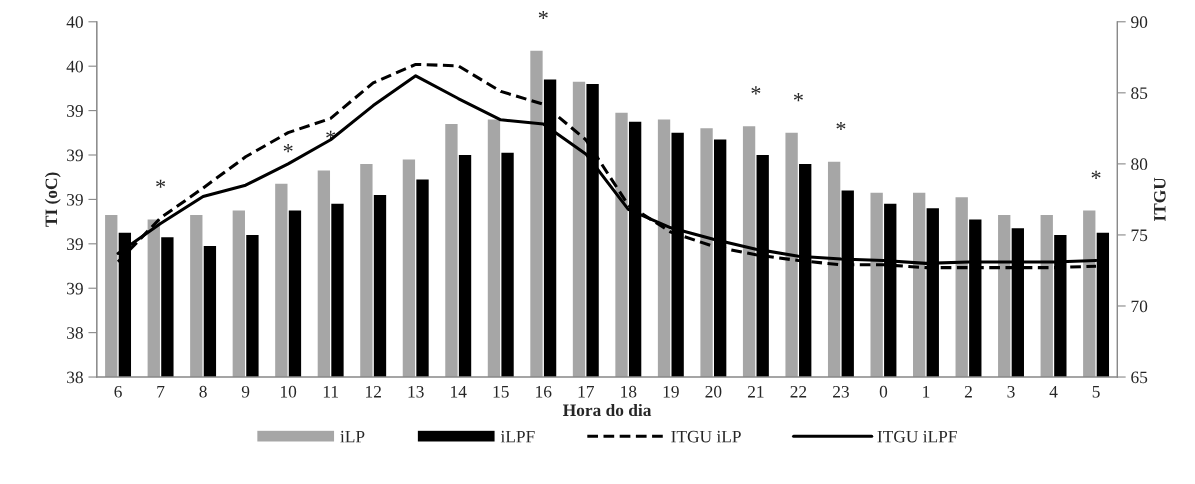 The image size is (1195, 484). I want to click on legend-label: iLP, so click(352, 436).